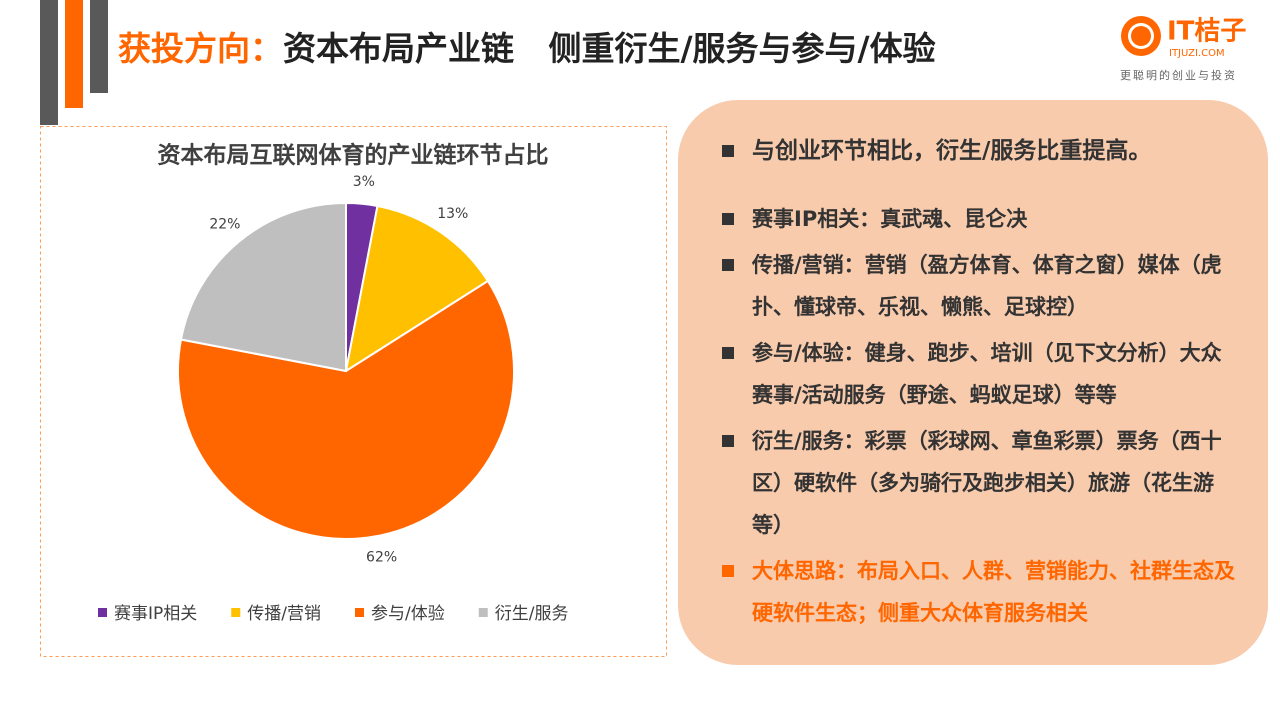 Image resolution: width=1280 pixels, height=720 pixels. What do you see at coordinates (609, 48) in the screenshot?
I see `title-main: 资本布局产业链 侧重衍生/服务与参与/体验` at bounding box center [609, 48].